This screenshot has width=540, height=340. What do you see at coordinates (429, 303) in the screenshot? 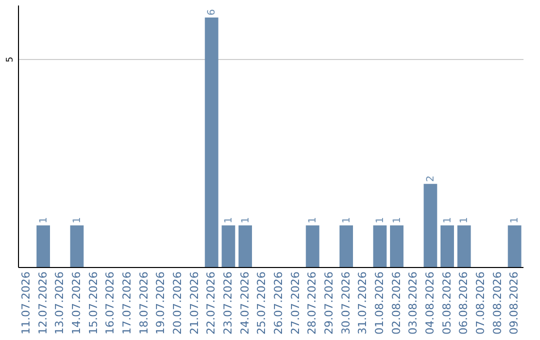
I see `x-tick-label: 04.08.2026` at bounding box center [429, 303].